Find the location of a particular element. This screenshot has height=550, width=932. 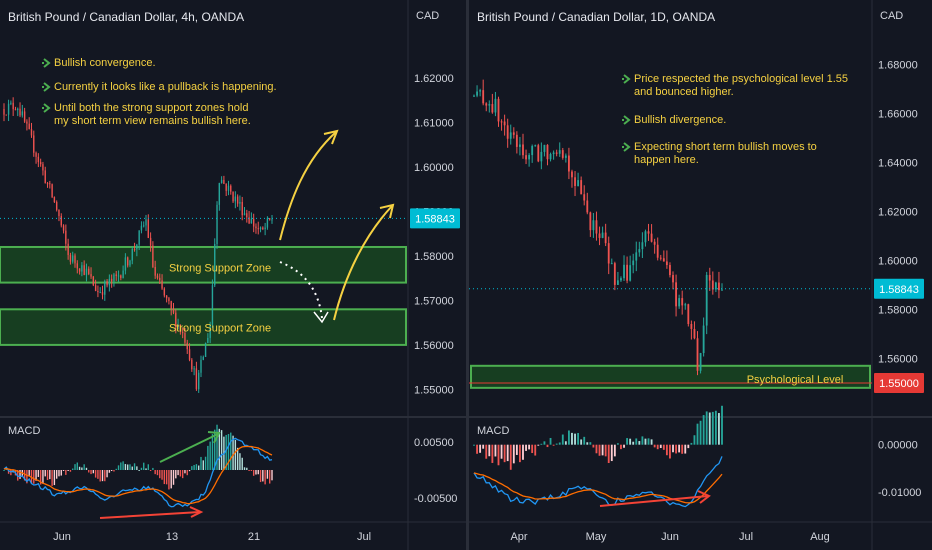

left-pullback-dotted-arrow is located at coordinates (301, 290).